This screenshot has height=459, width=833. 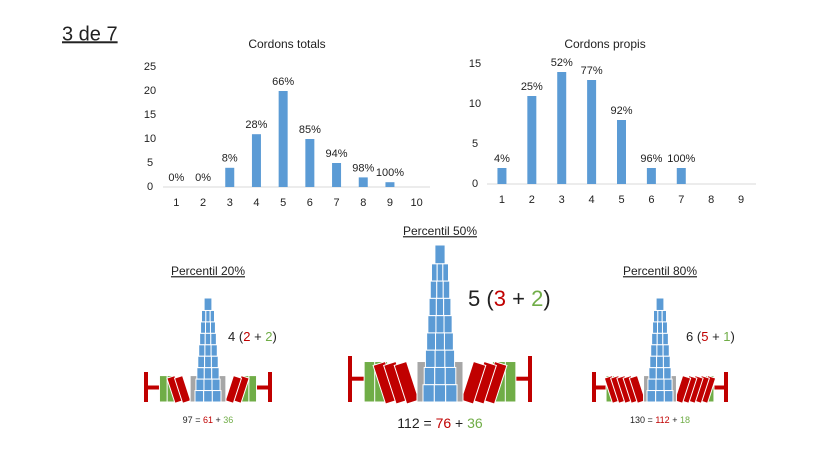 I want to click on equation: 112 = 76 + 36, so click(x=440, y=423).